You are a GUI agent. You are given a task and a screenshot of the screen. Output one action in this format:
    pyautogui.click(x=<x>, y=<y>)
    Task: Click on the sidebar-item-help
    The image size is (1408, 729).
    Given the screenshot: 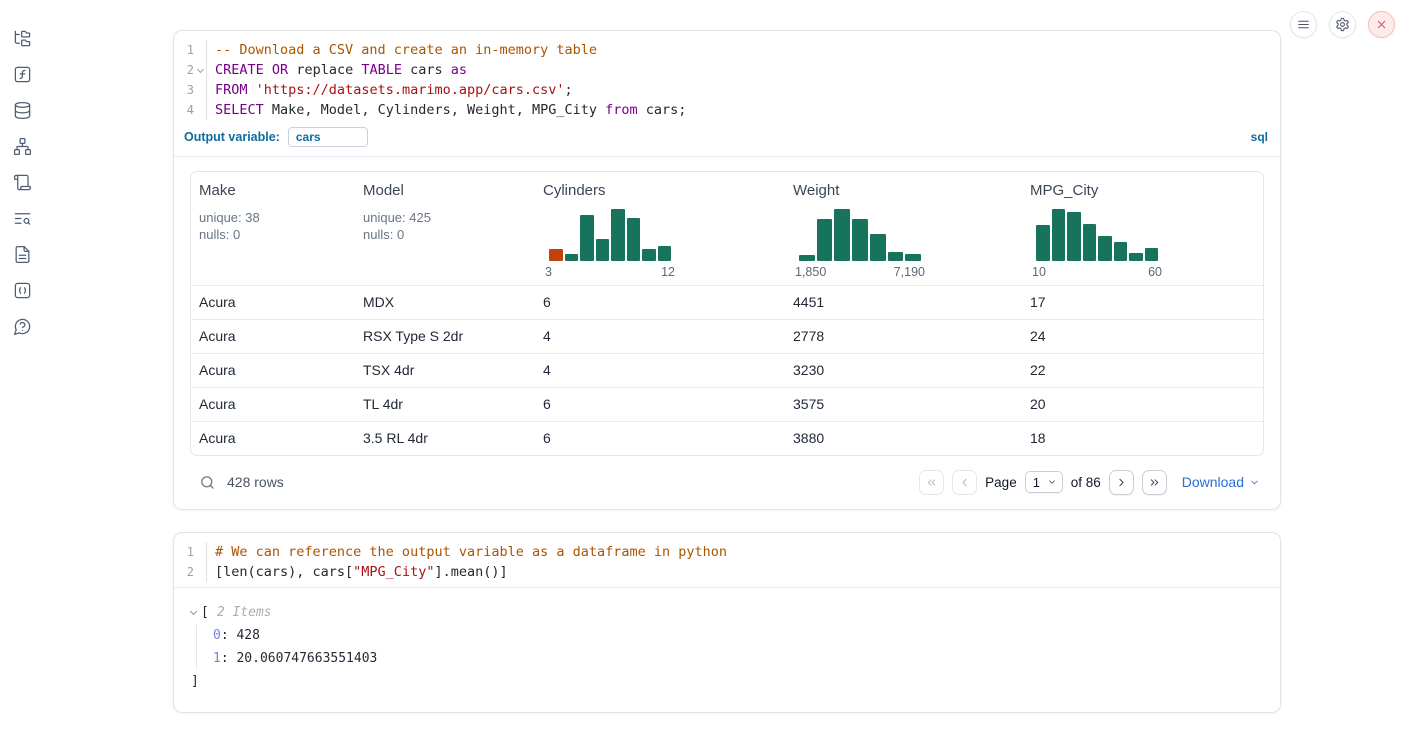 What is the action you would take?
    pyautogui.click(x=22, y=326)
    